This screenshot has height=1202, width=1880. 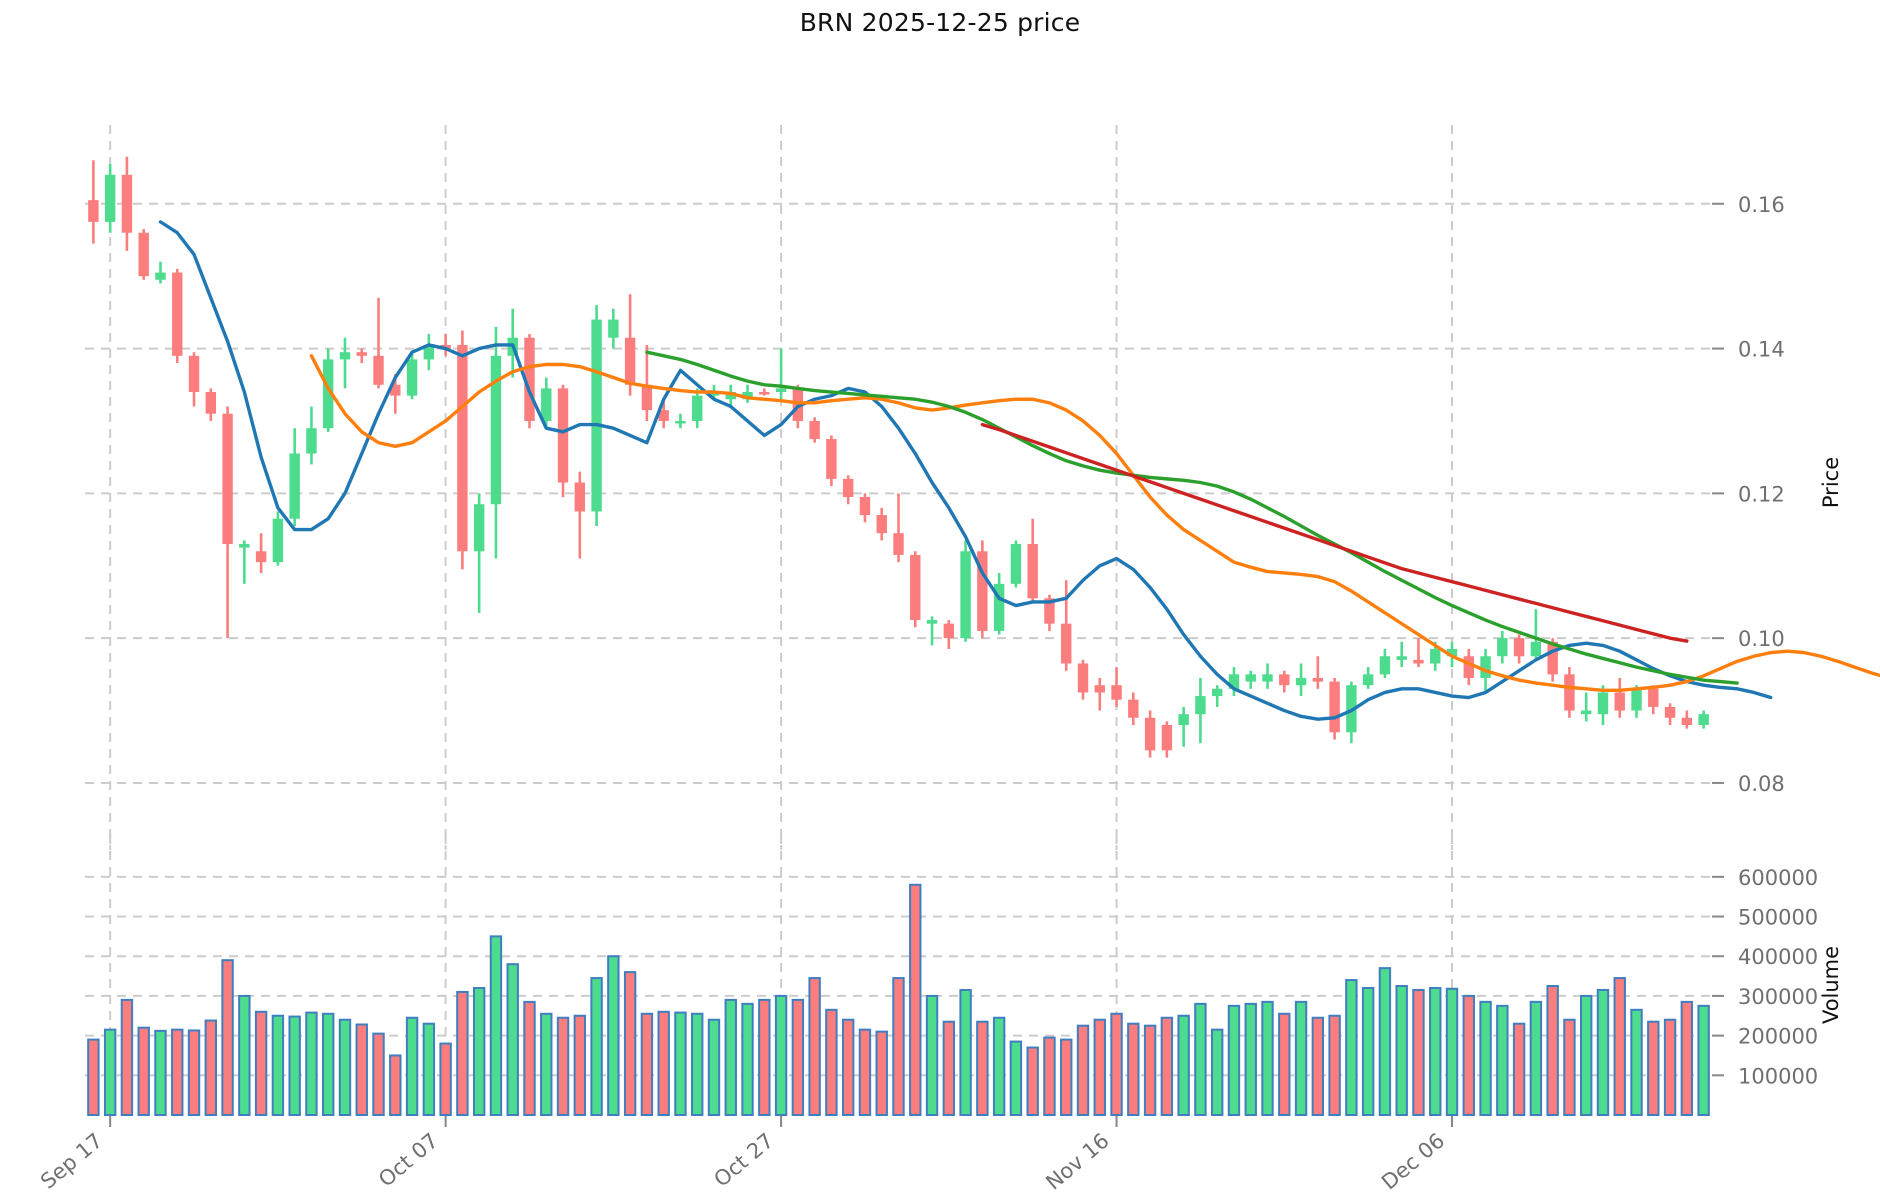 What do you see at coordinates (1831, 482) in the screenshot?
I see `price-axis-label: Price` at bounding box center [1831, 482].